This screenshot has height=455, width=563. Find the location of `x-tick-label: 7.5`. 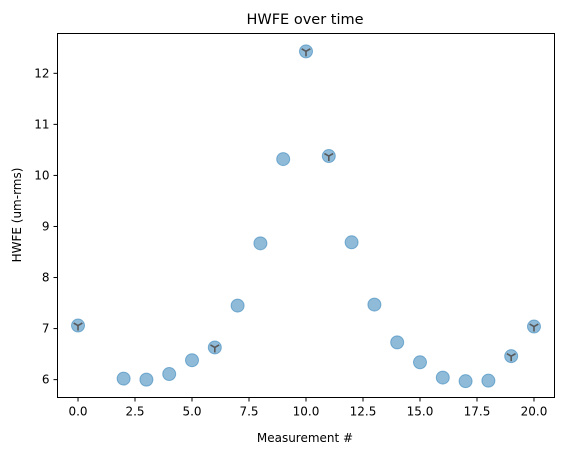

x-tick-label: 7.5 is located at coordinates (248, 412).